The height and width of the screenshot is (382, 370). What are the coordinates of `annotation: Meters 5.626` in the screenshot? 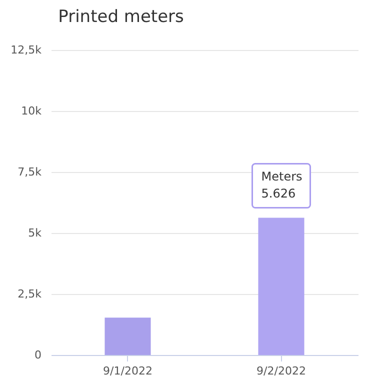 It's located at (281, 185).